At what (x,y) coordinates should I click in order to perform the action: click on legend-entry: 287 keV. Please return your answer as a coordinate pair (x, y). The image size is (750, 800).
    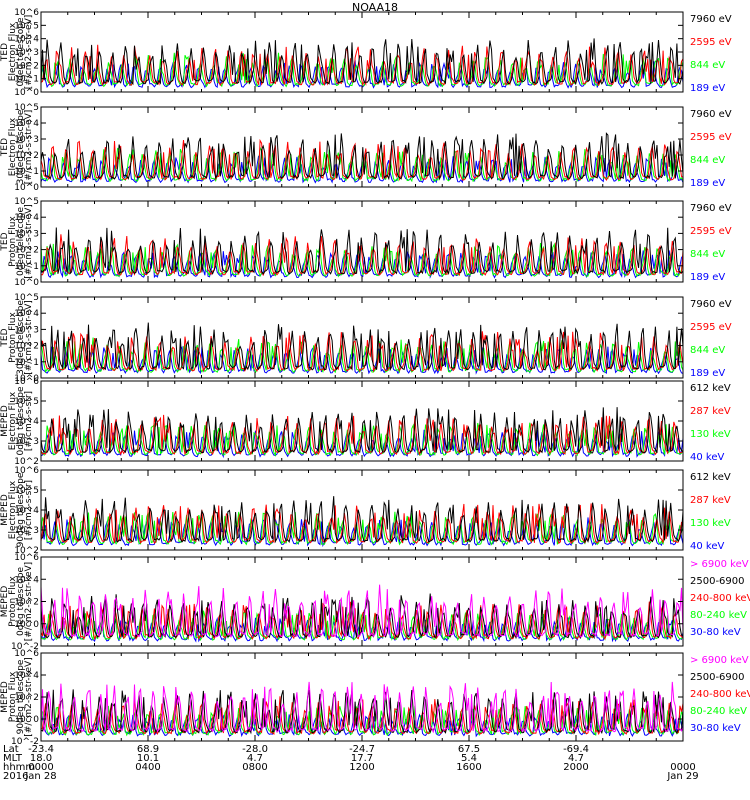
    Looking at the image, I should click on (710, 411).